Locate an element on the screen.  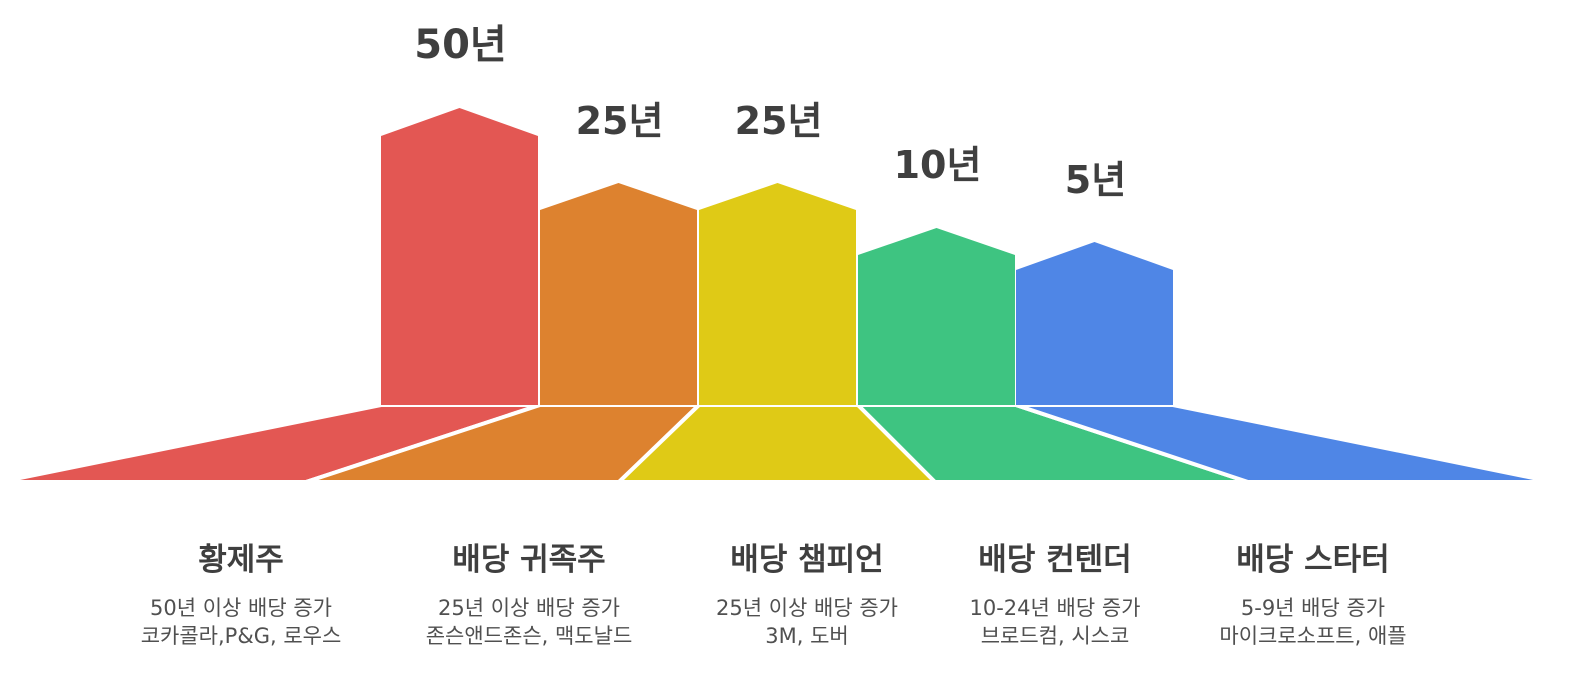
tier-examples: 3M, 도버 is located at coordinates (807, 636).